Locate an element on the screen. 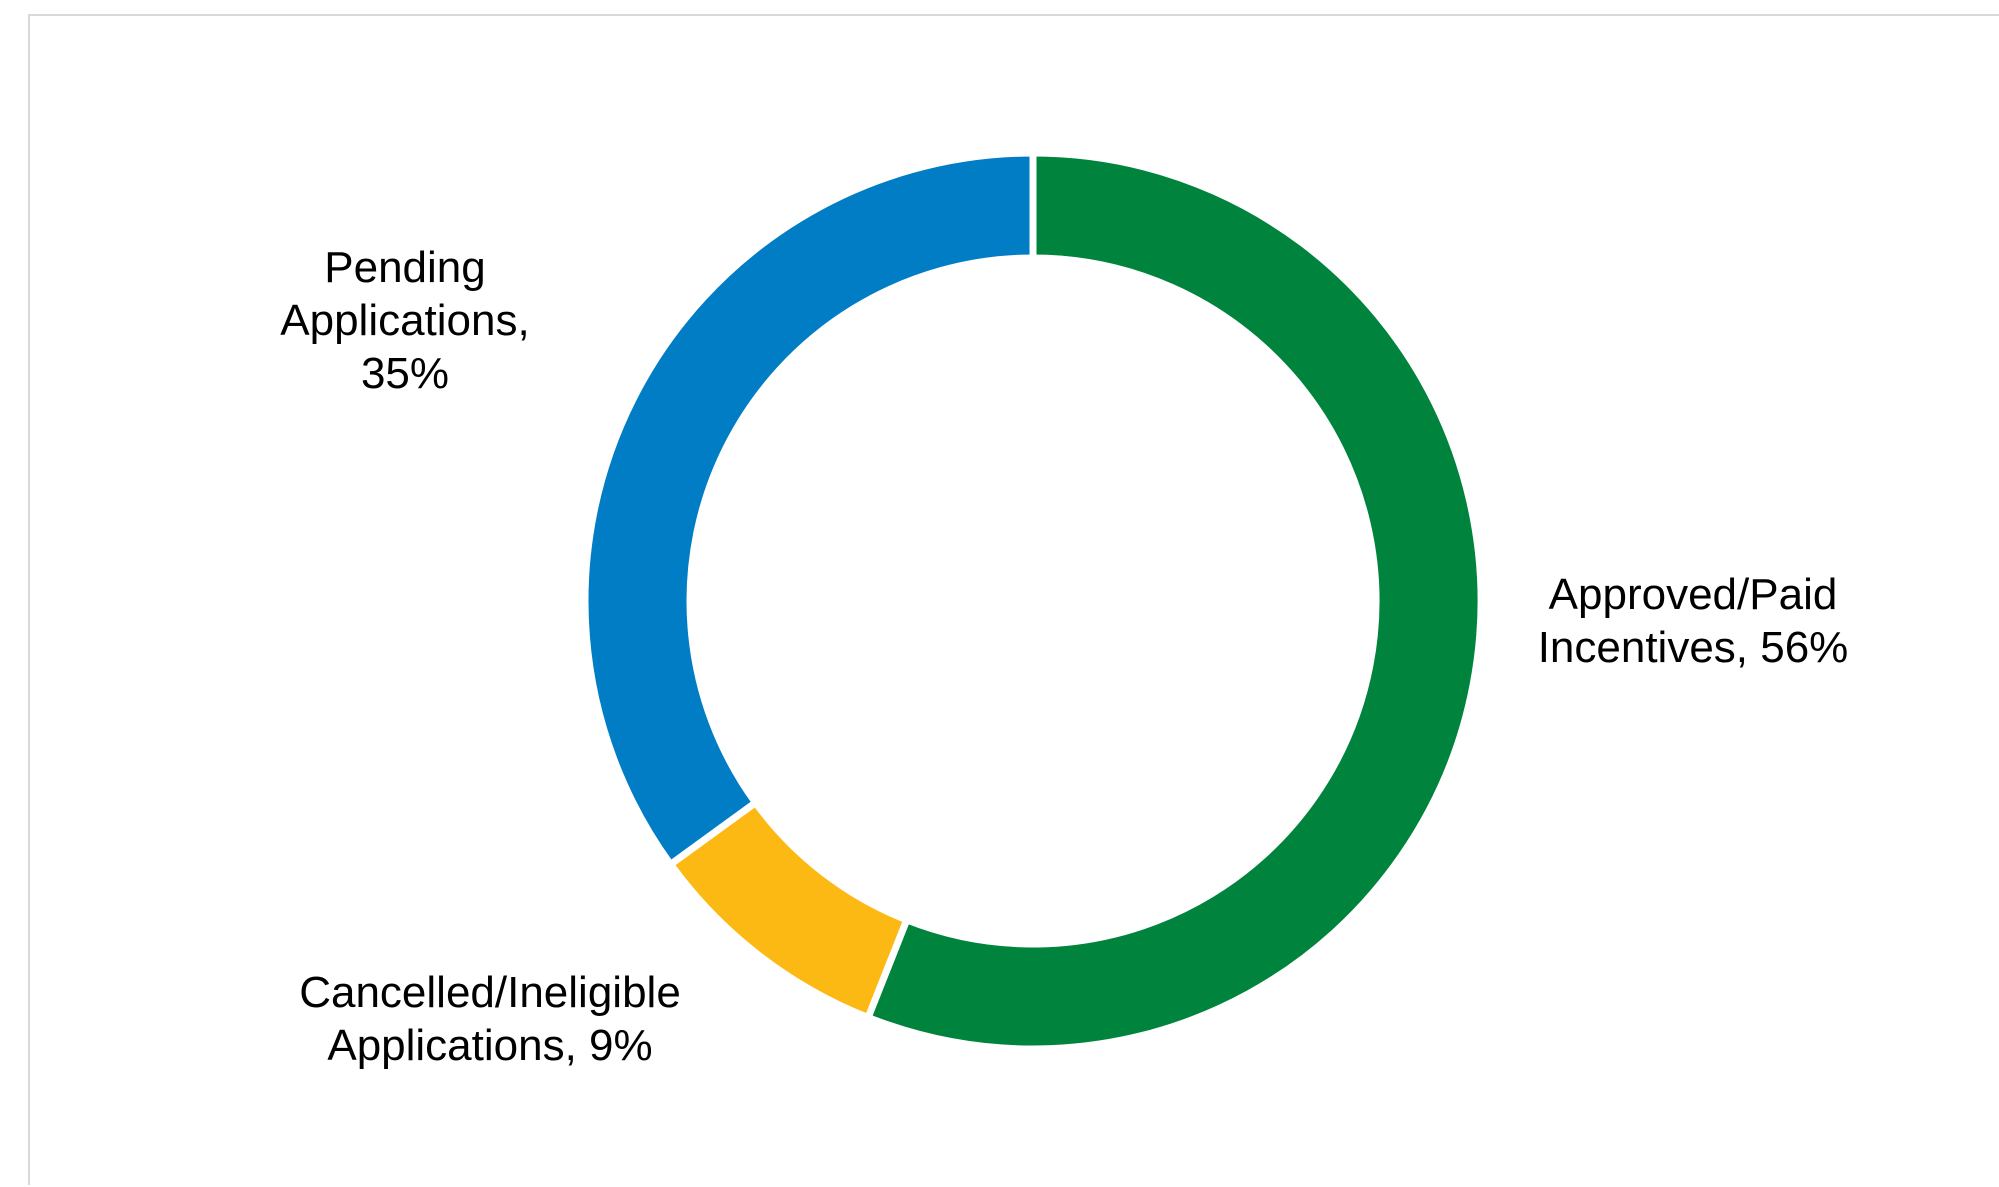 The image size is (1999, 1187). slice-label-approved-line-1: Approved/Paid is located at coordinates (1693, 594).